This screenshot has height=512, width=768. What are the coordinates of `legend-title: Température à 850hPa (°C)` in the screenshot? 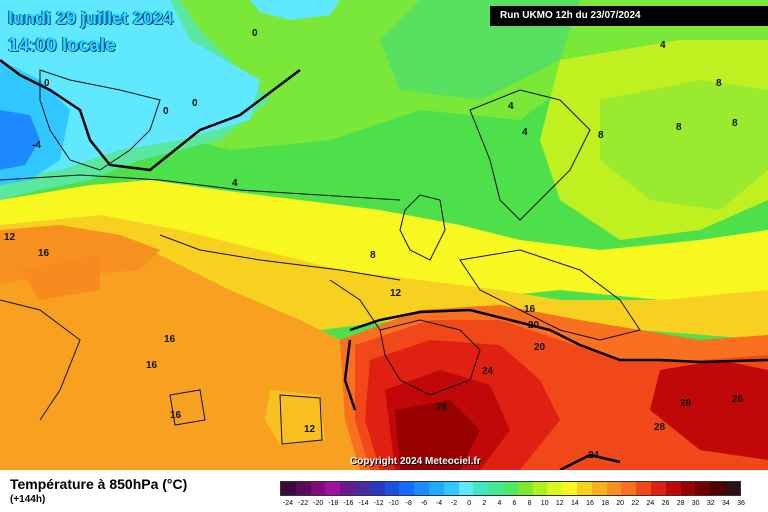 It's located at (99, 484).